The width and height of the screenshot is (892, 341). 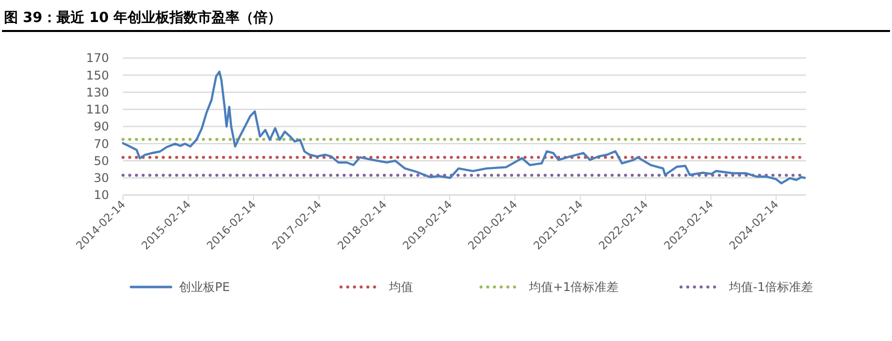 I want to click on y-tick-label: 170, so click(x=97, y=58).